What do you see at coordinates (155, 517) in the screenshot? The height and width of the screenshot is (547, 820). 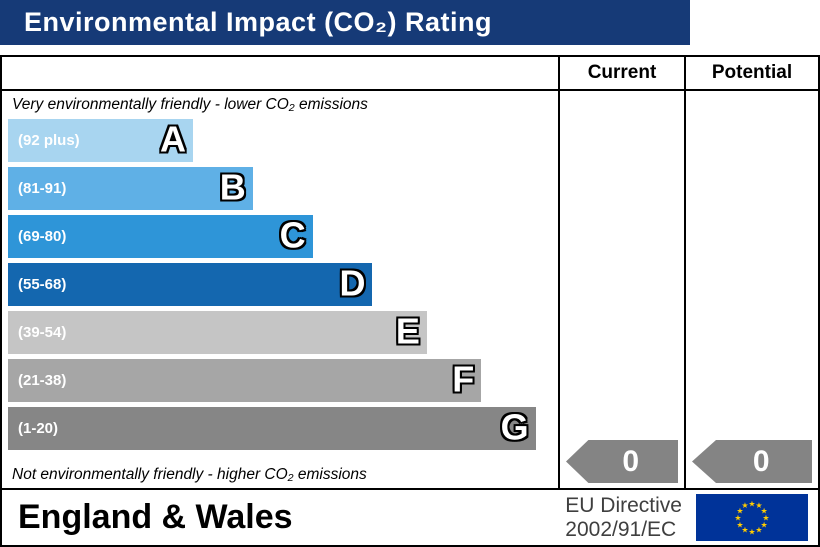 I see `region-label: England & Wales` at bounding box center [155, 517].